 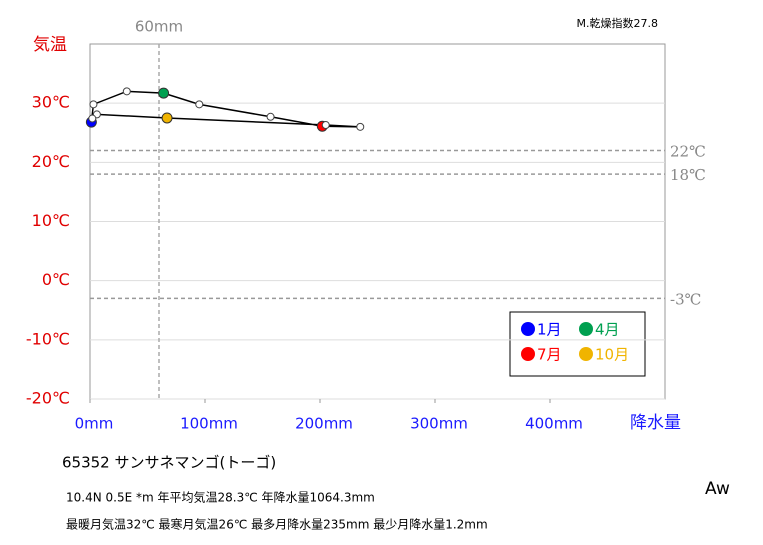 What do you see at coordinates (617, 23) in the screenshot?
I see `dryness-index: M.乾燥指数27.8` at bounding box center [617, 23].